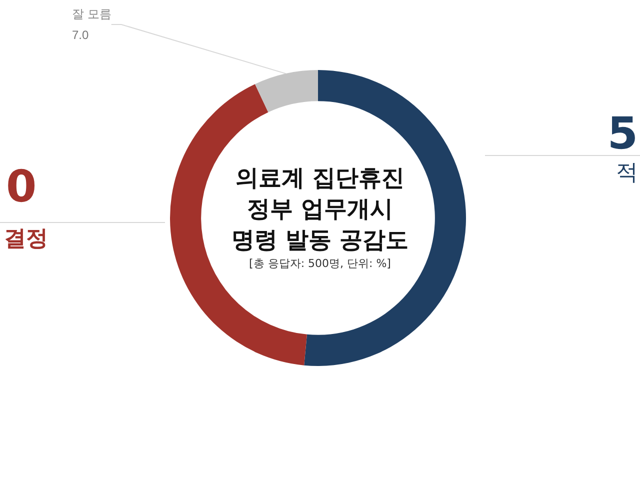 The image size is (640, 480). What do you see at coordinates (92, 14) in the screenshot?
I see `slice-label: 잘 모름` at bounding box center [92, 14].